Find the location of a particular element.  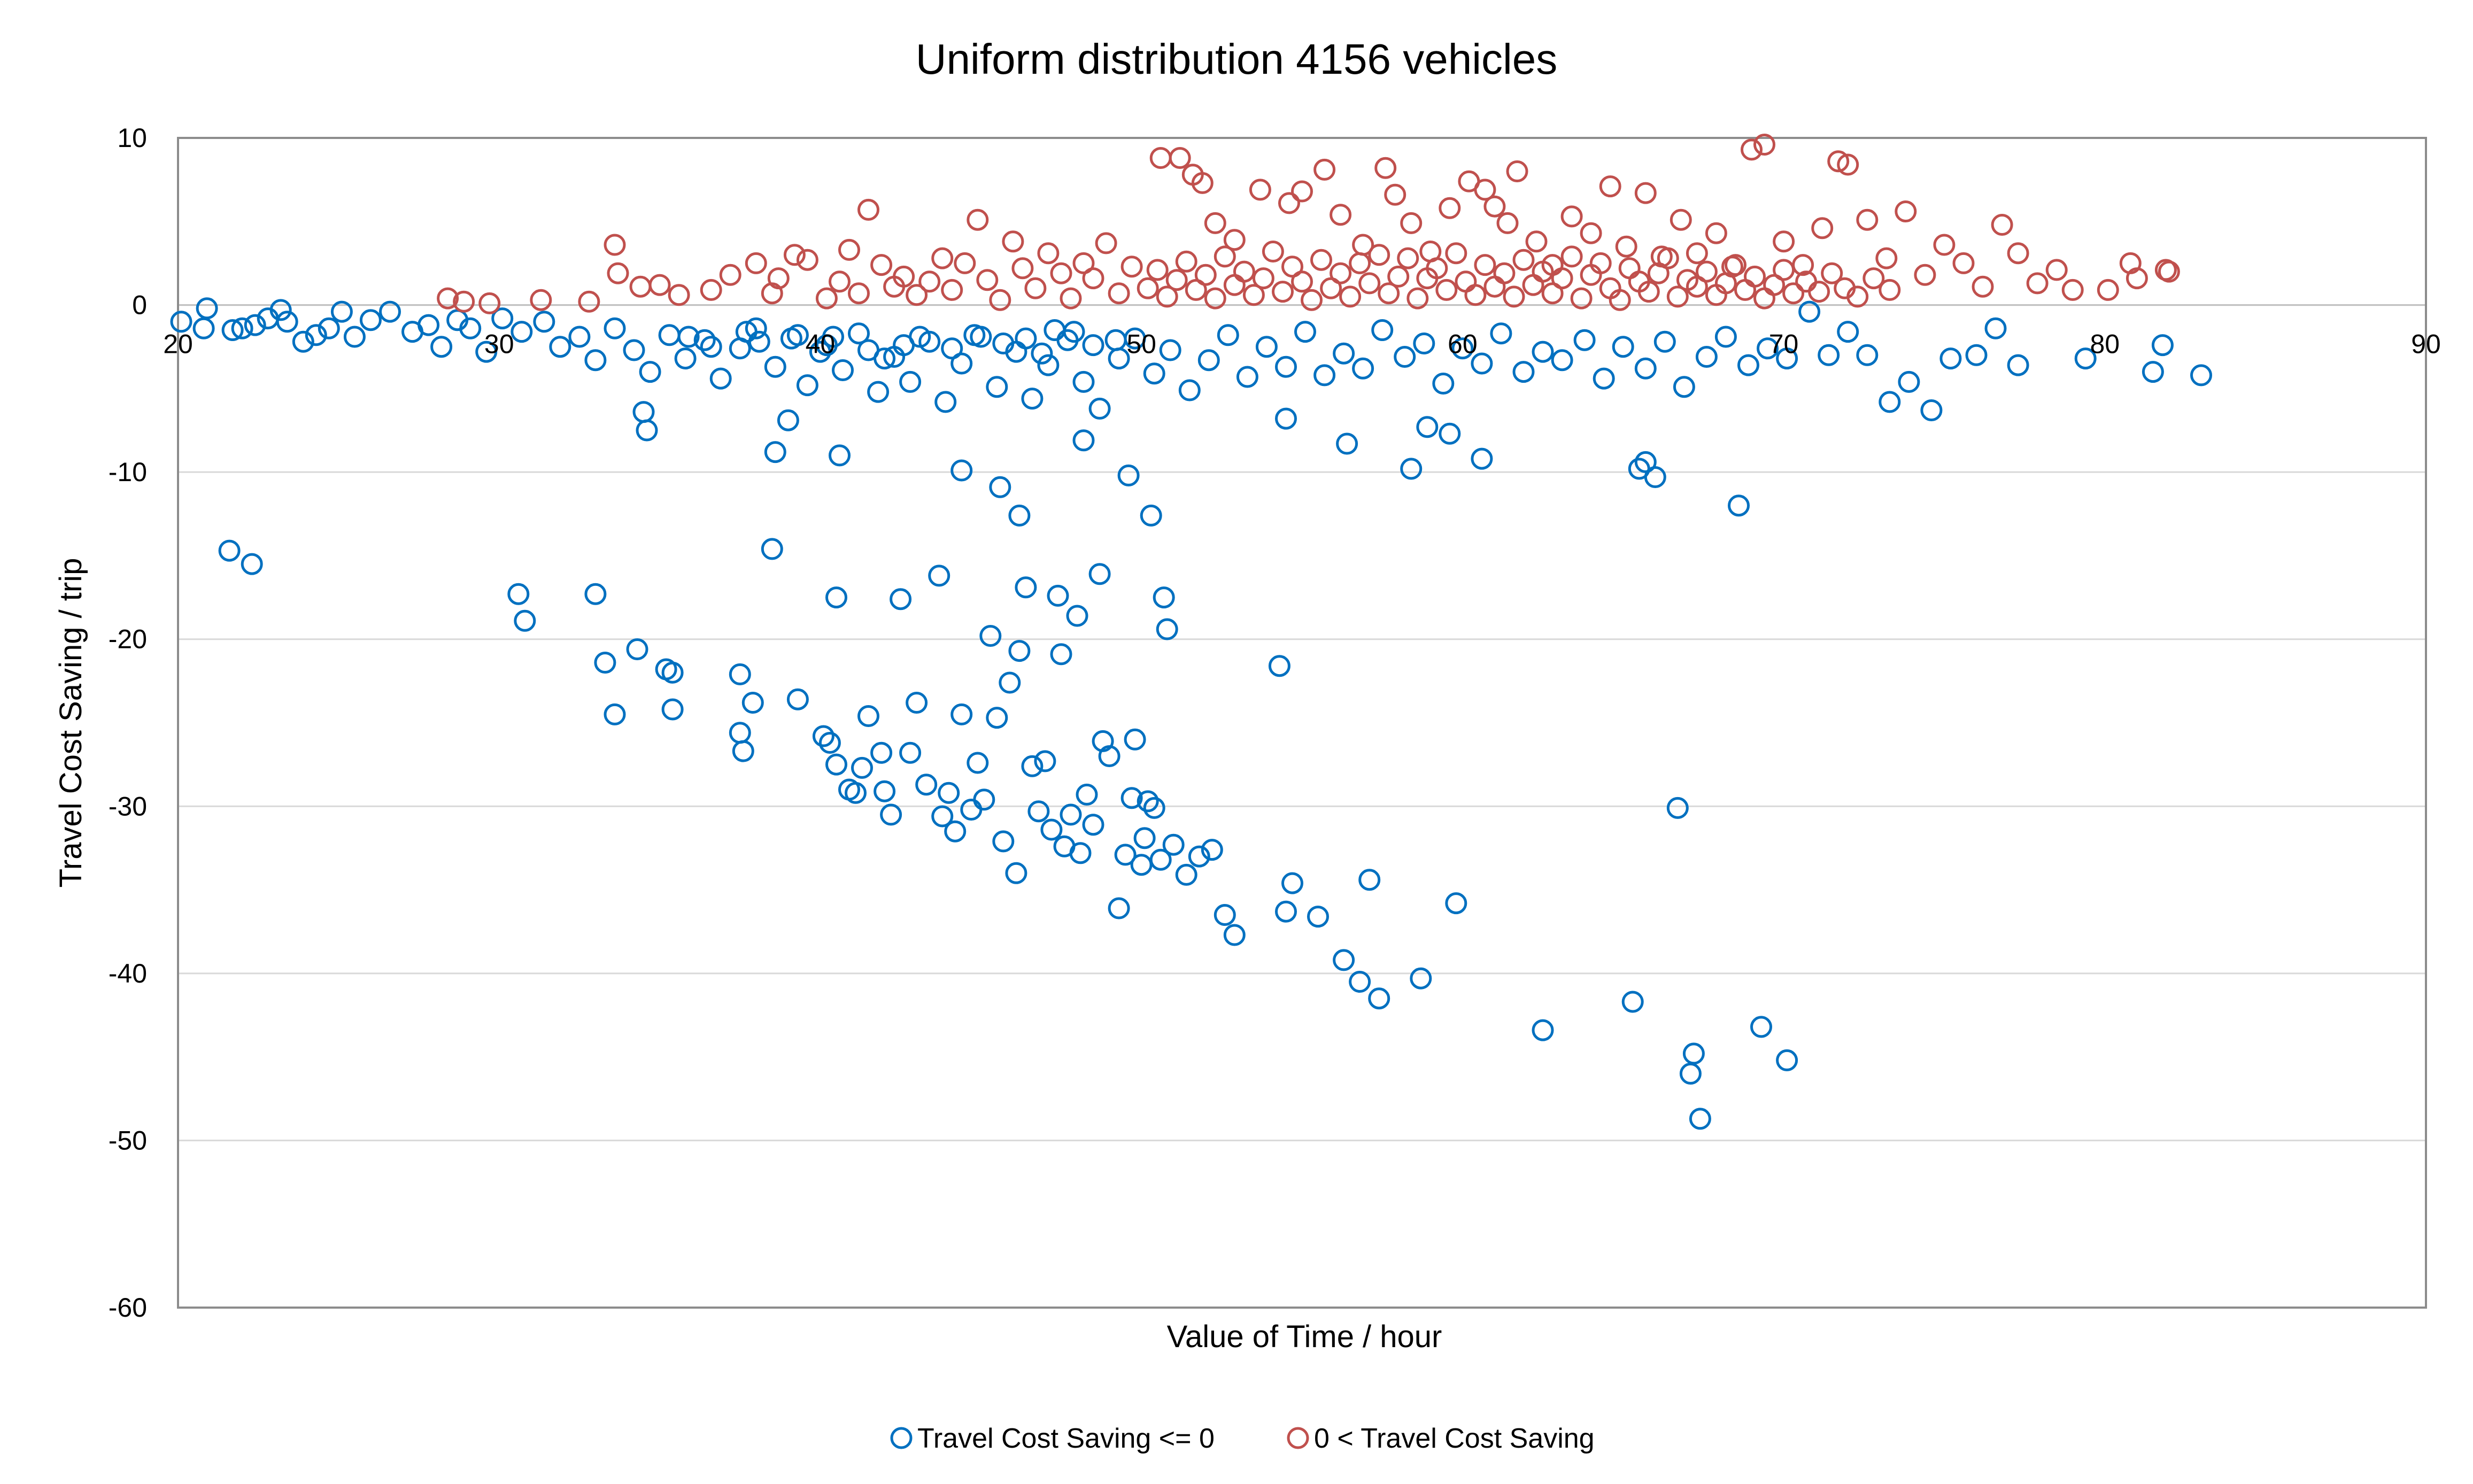

y-axis-ticks: 10 0 -10 -20 -30 -40 -50 -60 is located at coordinates (128, 723).